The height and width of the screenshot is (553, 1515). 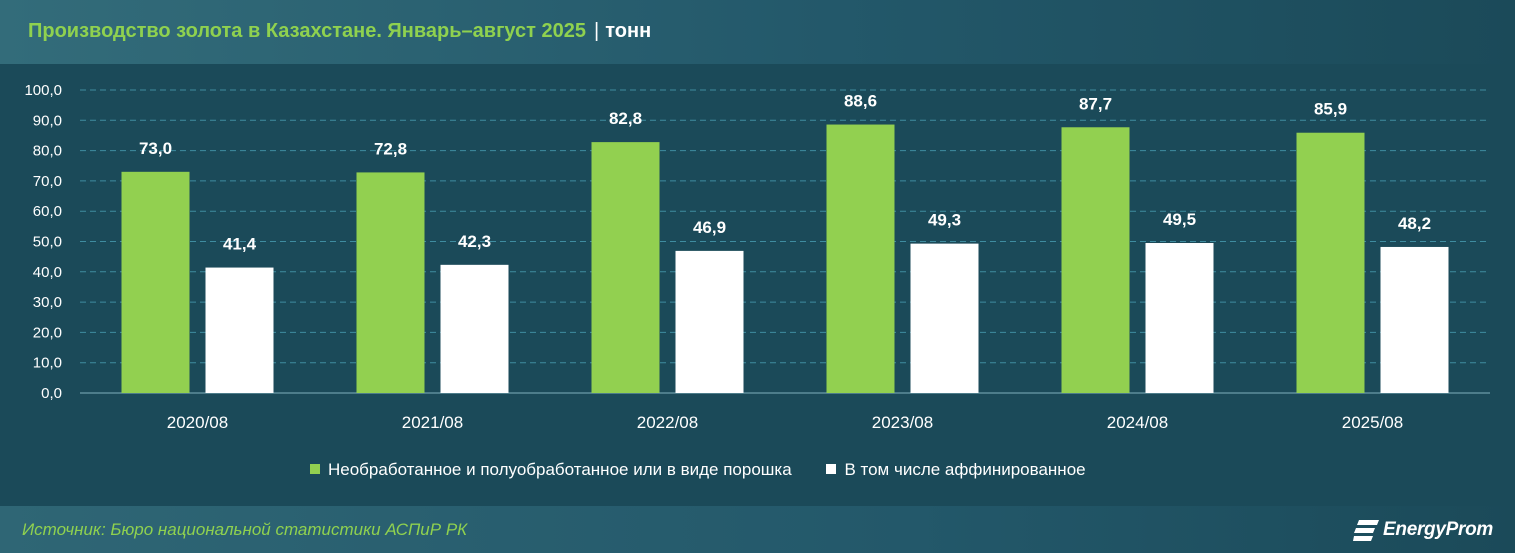 What do you see at coordinates (474, 241) in the screenshot?
I see `data-label-refined: 42,3` at bounding box center [474, 241].